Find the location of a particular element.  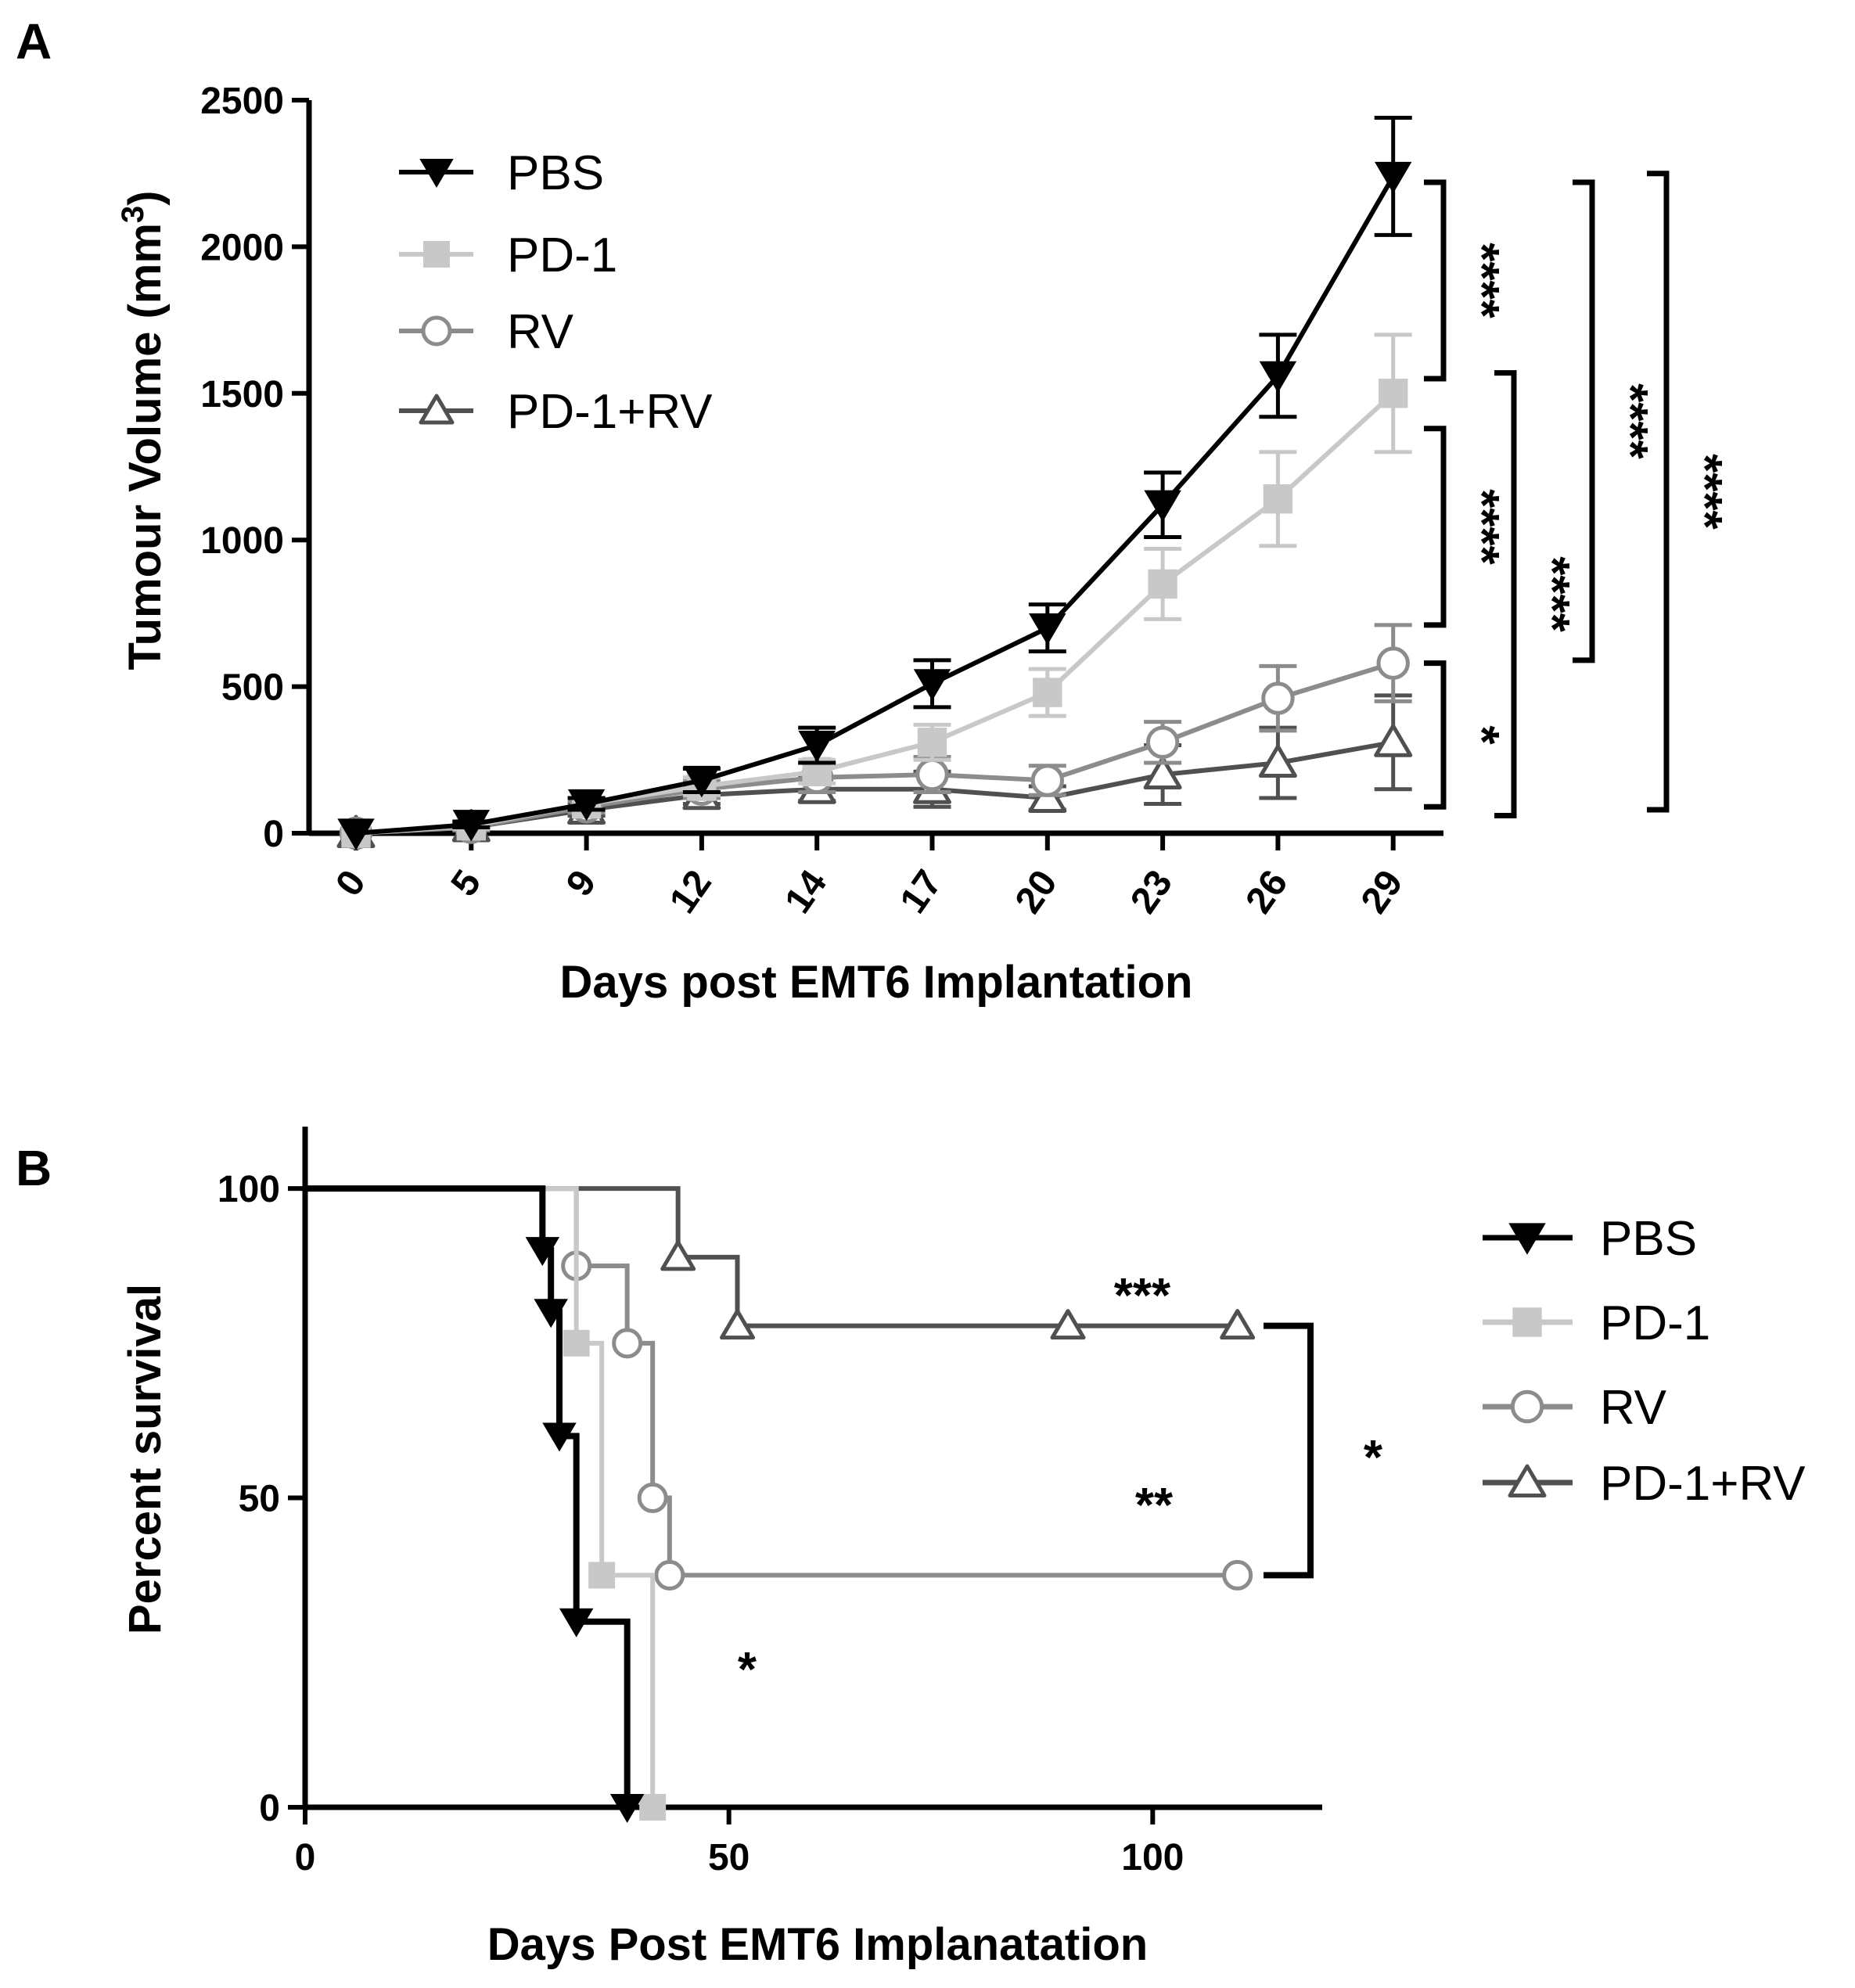

legend-label-a: PBS is located at coordinates (555, 173).